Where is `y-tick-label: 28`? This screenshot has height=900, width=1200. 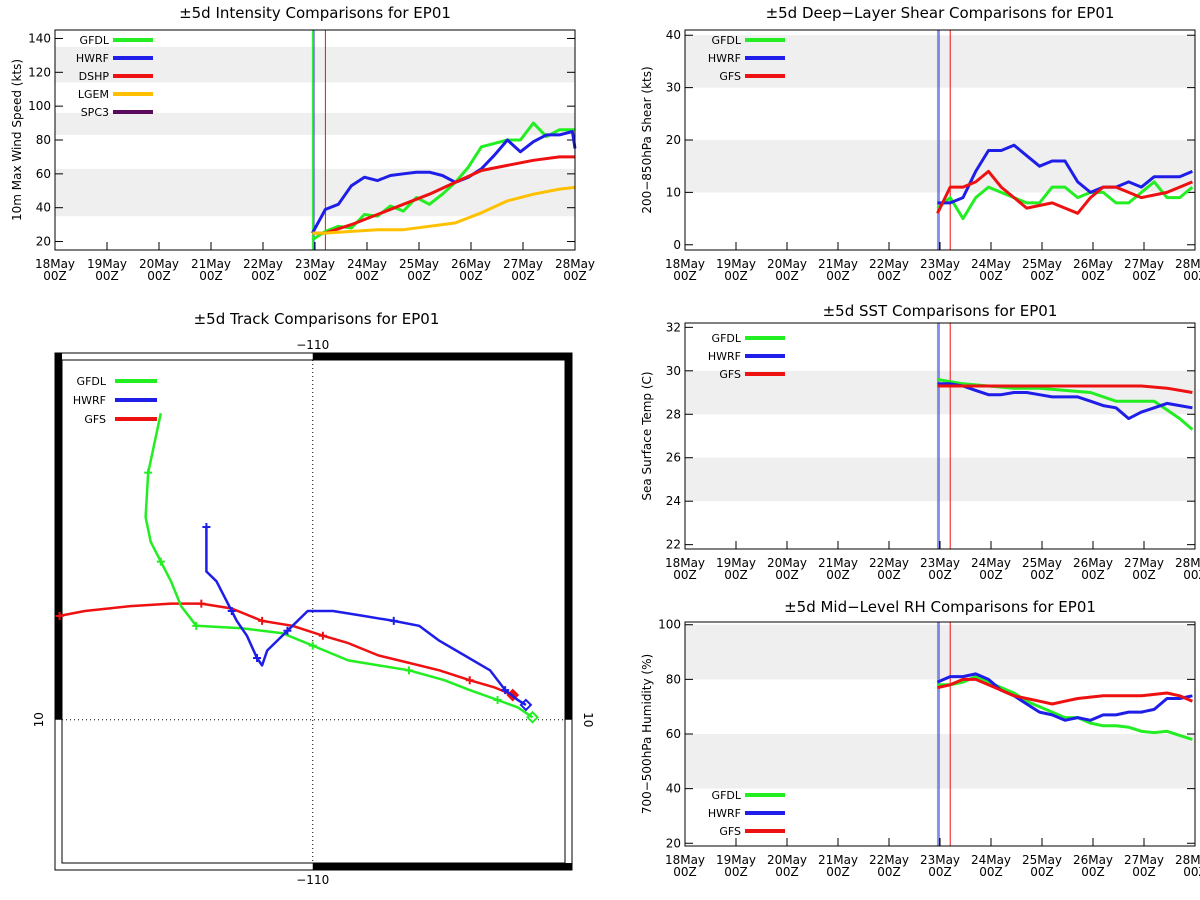 y-tick-label: 28 is located at coordinates (673, 414).